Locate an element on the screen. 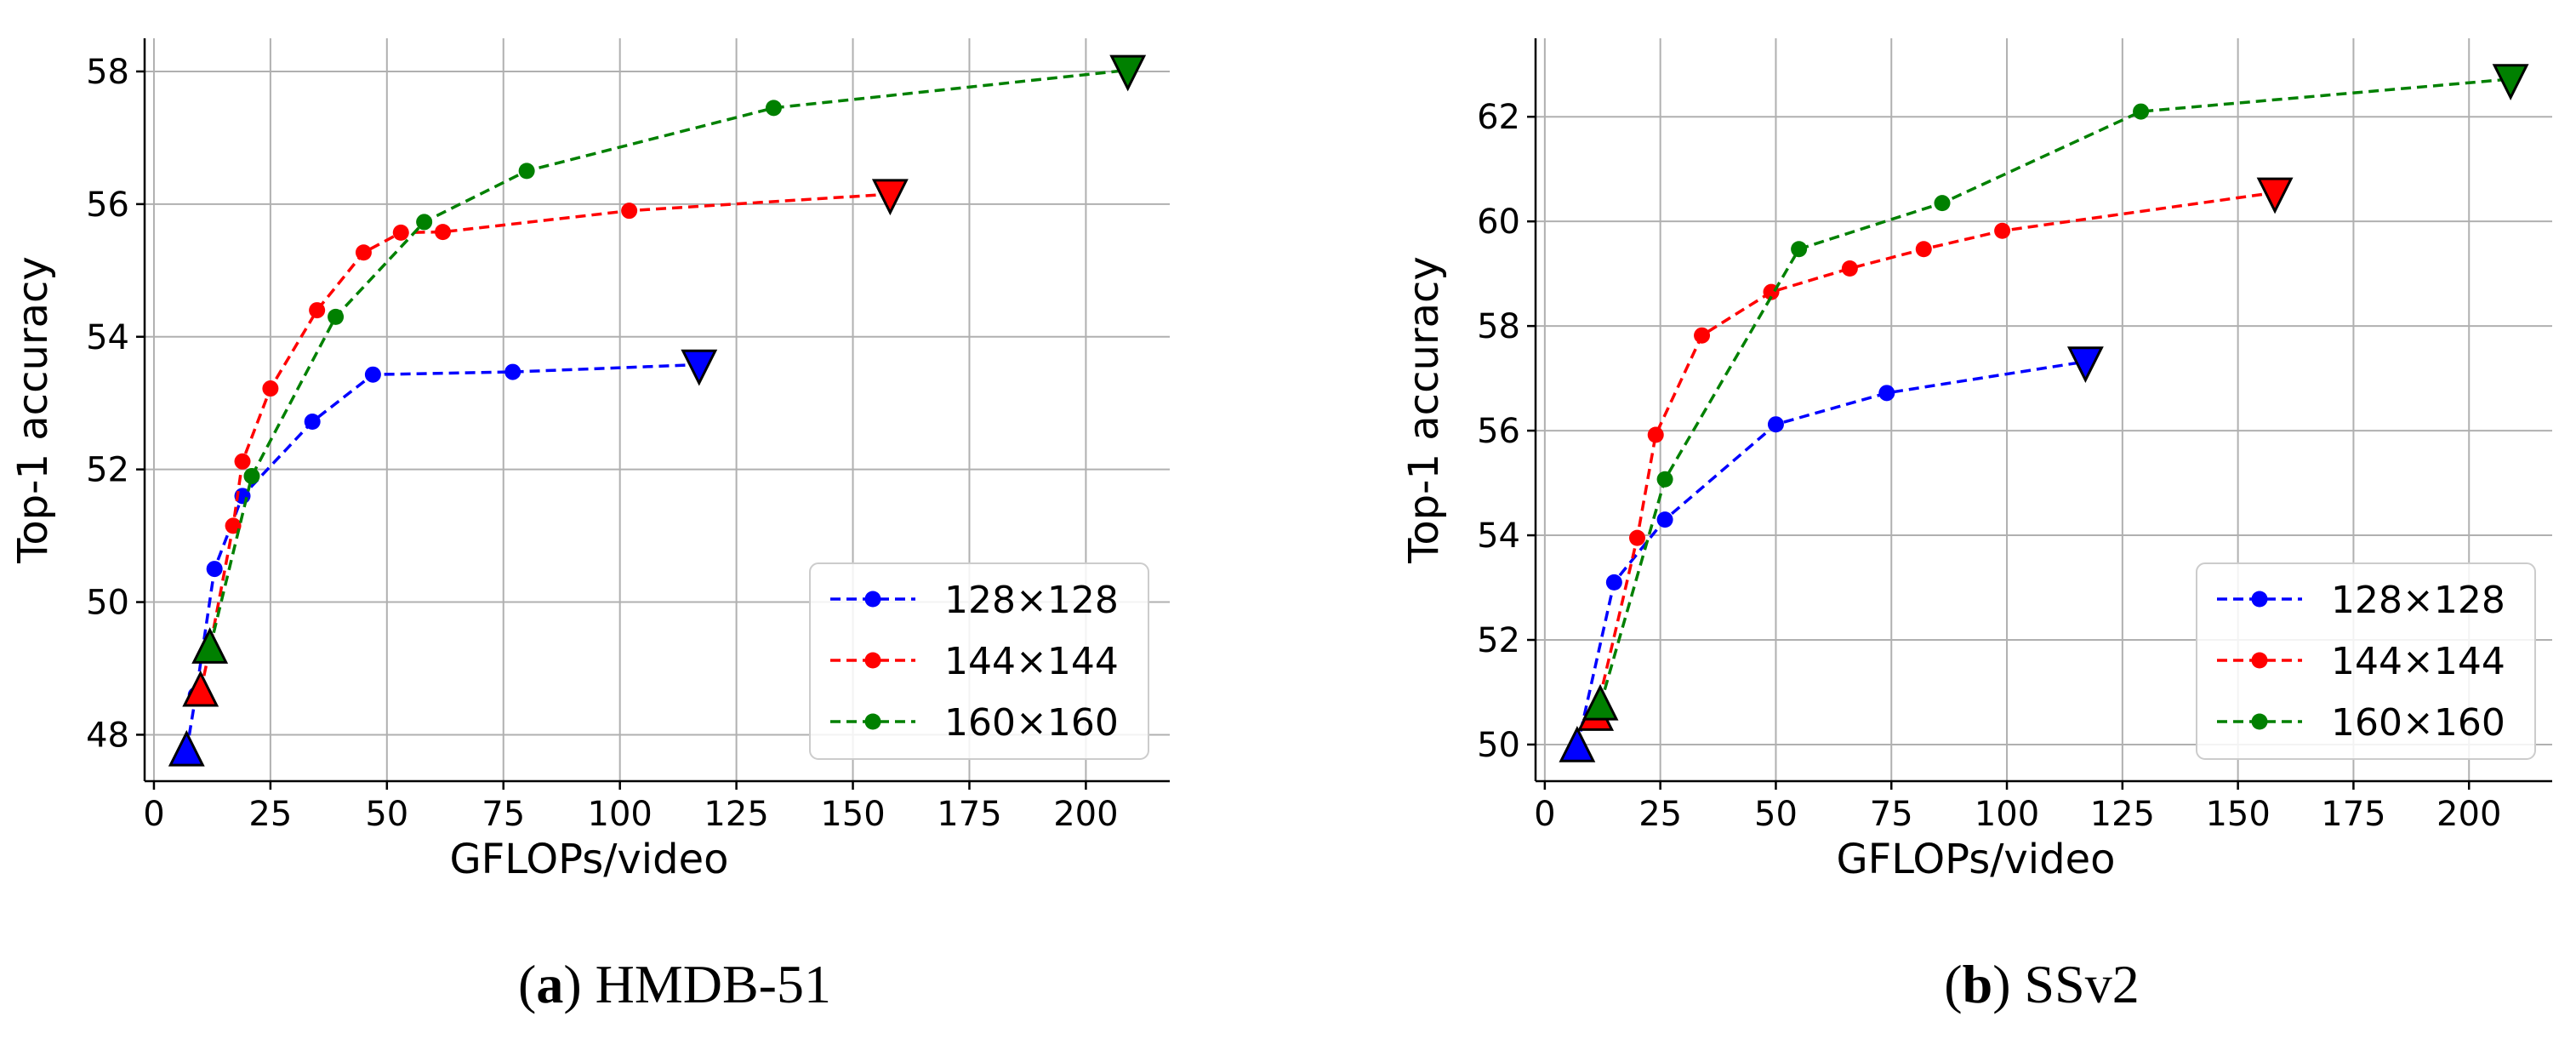 The height and width of the screenshot is (1039, 2576). y-tick-label: 56 is located at coordinates (1499, 431).